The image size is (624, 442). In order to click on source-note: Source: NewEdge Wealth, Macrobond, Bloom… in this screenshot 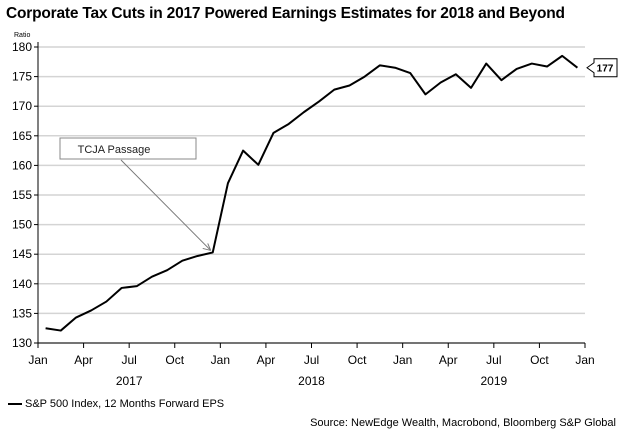, I will do `click(463, 423)`.